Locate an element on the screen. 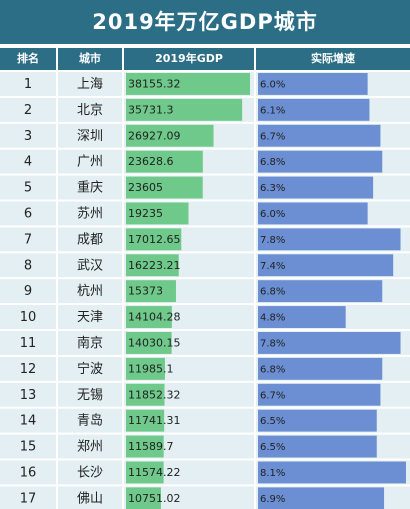 The height and width of the screenshot is (509, 410). header-growth: 实际增速 is located at coordinates (333, 59).